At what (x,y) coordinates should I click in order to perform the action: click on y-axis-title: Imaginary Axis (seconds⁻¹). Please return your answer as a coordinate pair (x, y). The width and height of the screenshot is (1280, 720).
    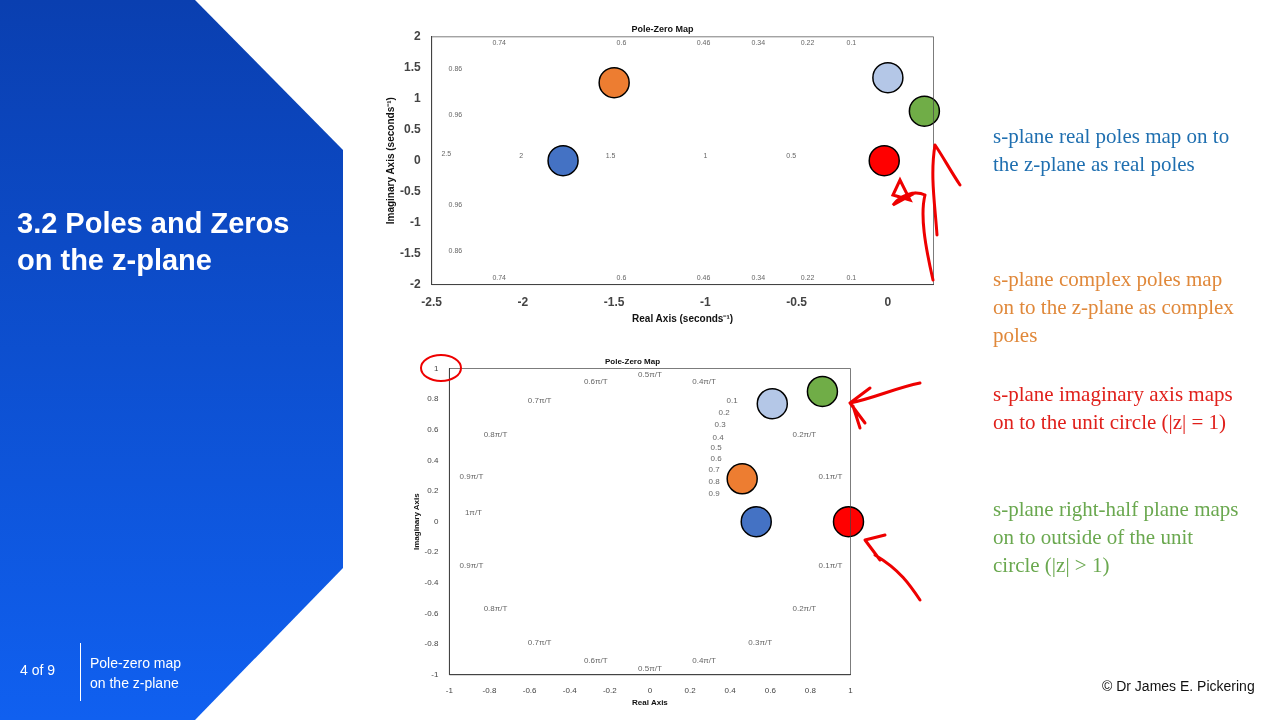
    Looking at the image, I should click on (390, 161).